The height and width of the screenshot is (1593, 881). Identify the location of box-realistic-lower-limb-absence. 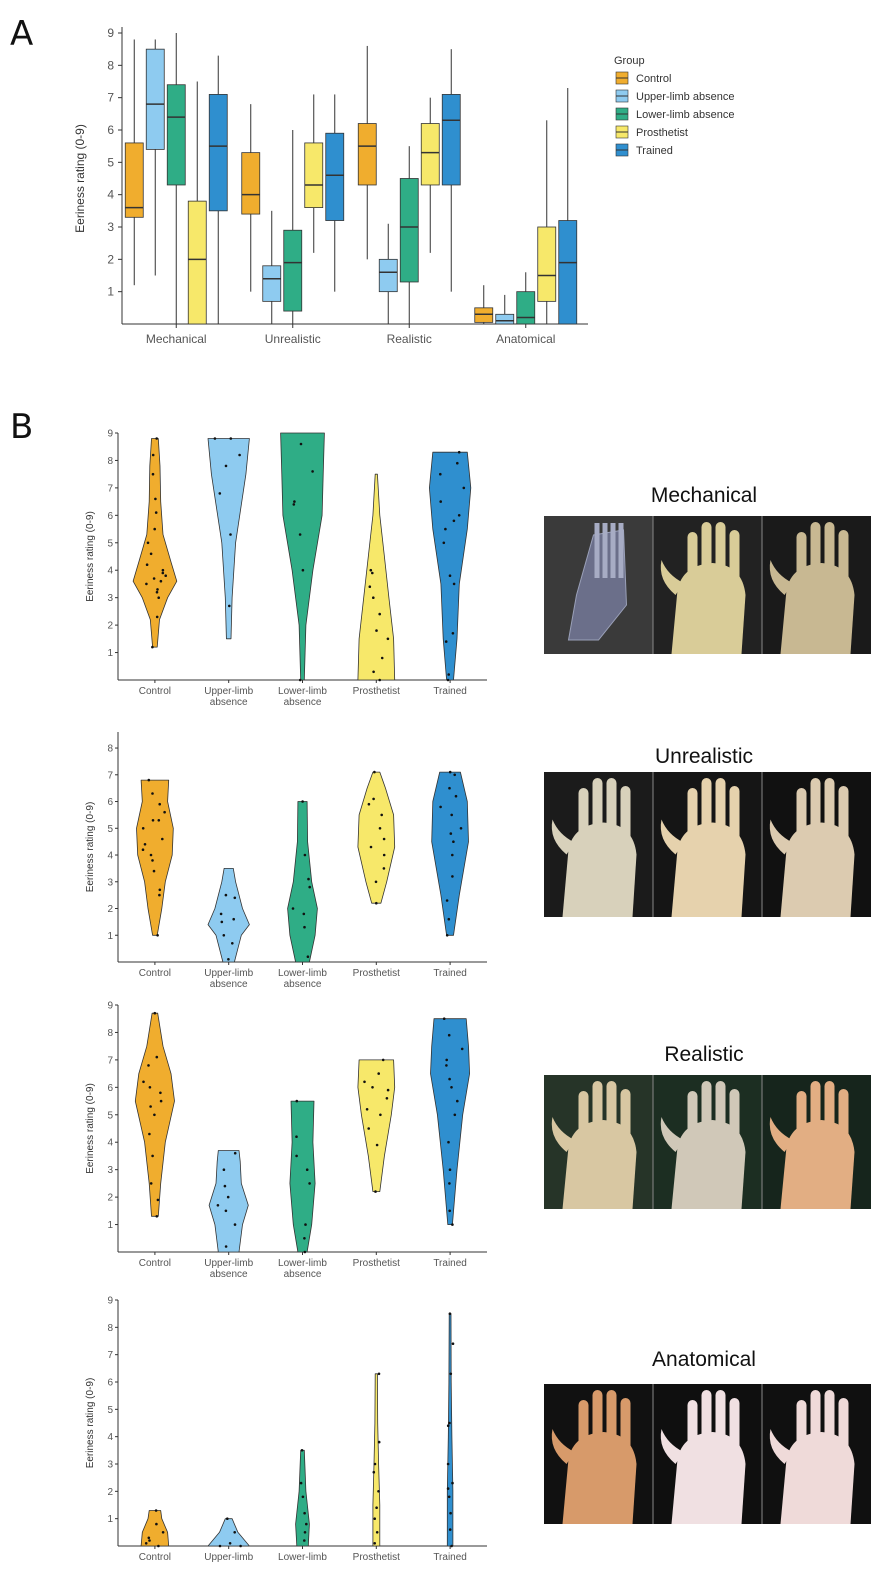
(409, 235).